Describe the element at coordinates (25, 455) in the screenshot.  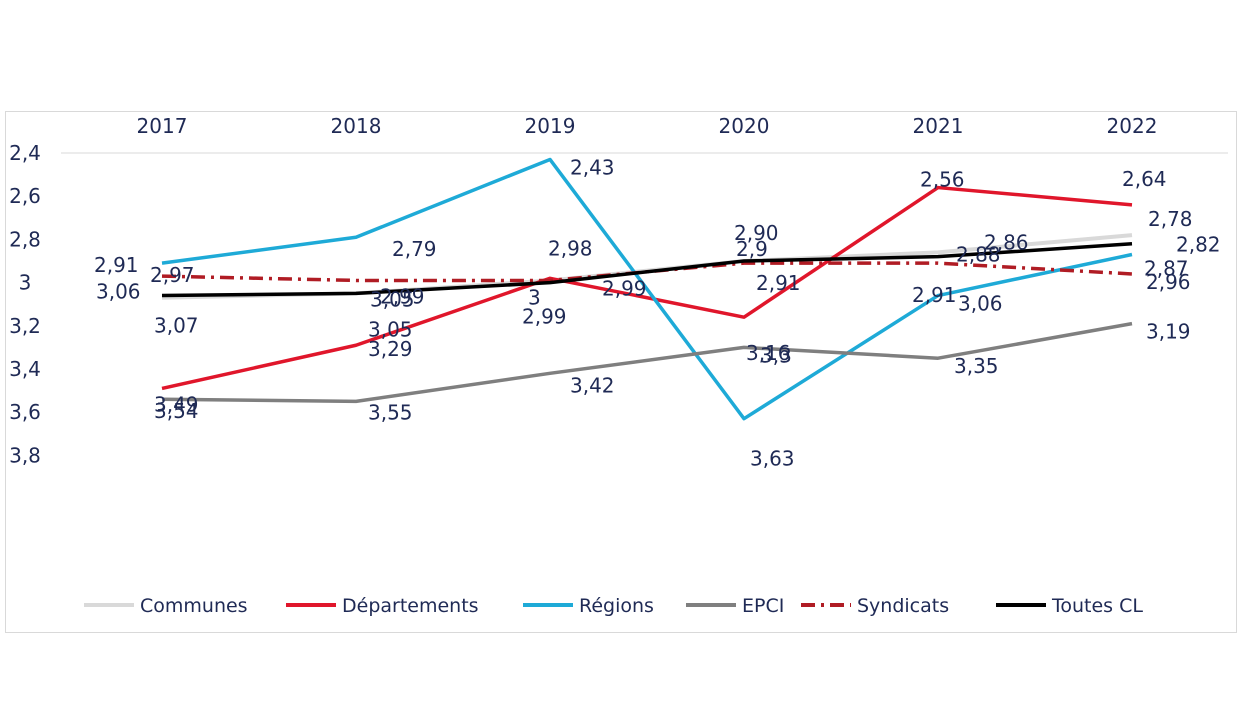
I see `y-tick-label: 3,8` at that location.